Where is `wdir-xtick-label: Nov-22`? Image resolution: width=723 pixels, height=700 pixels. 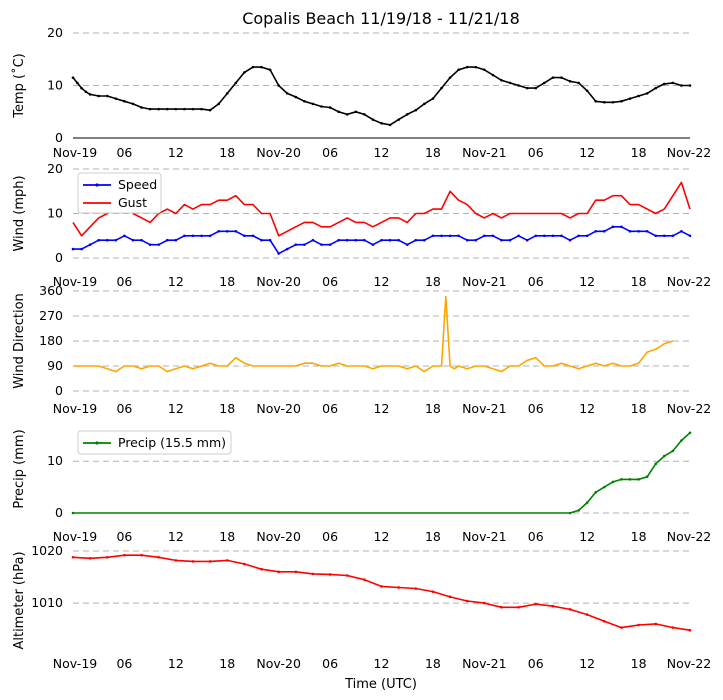
wdir-xtick-label: Nov-22 is located at coordinates (689, 408).